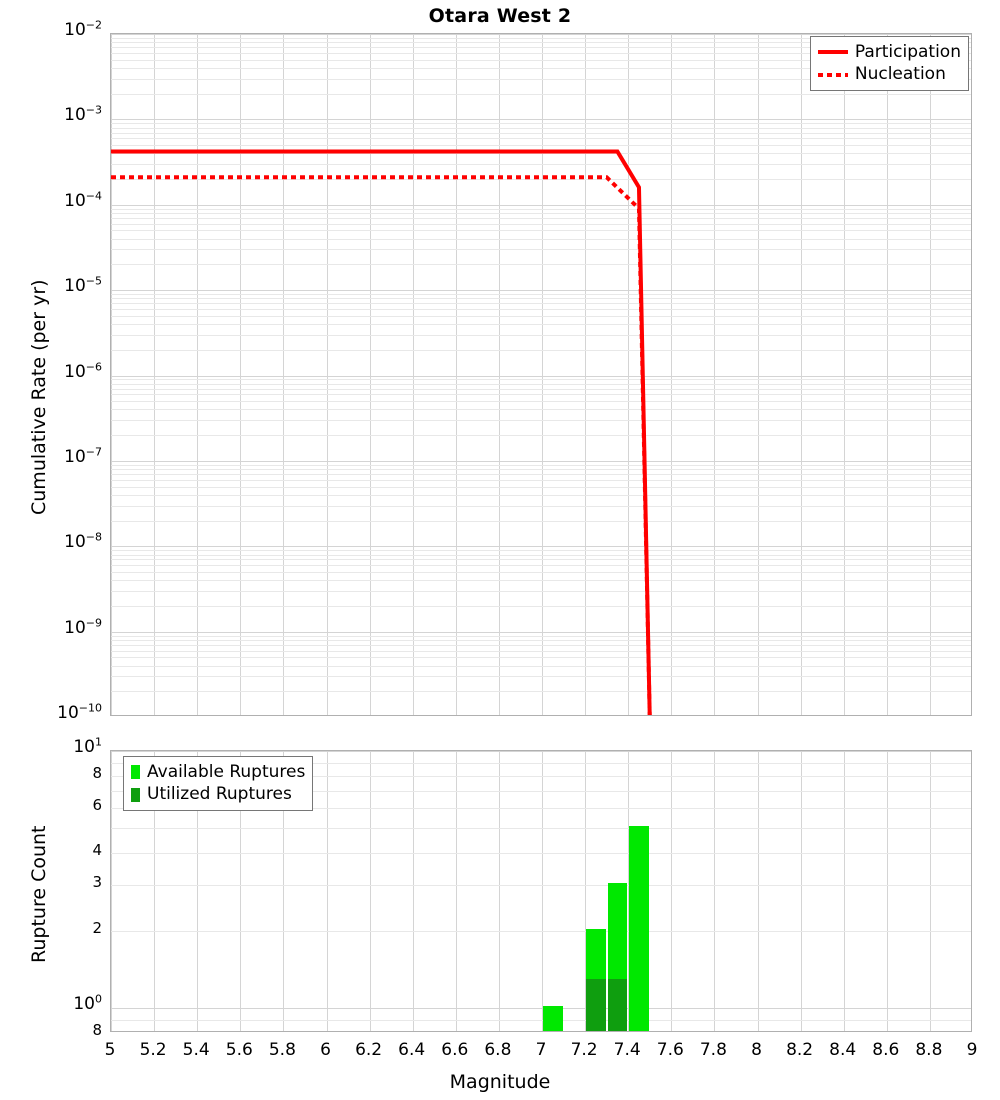  I want to click on figure-title: Otara West 2, so click(500, 16).